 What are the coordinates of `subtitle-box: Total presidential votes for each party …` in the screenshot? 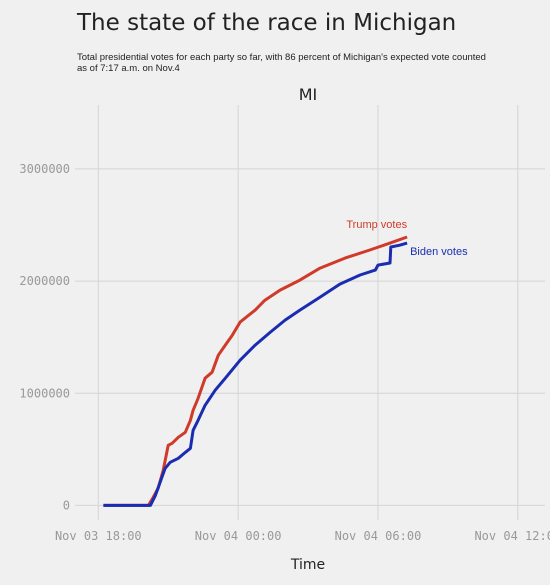 It's located at (281, 63).